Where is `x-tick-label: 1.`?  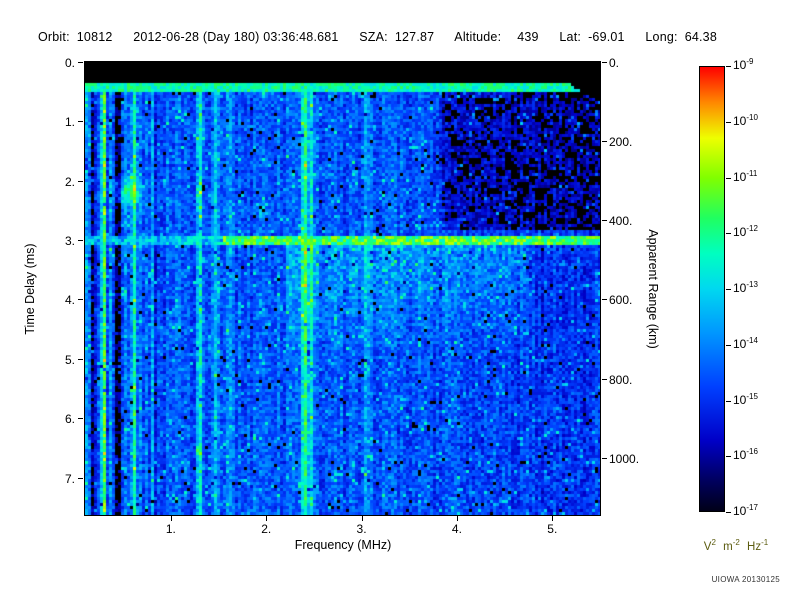 x-tick-label: 1. is located at coordinates (170, 529).